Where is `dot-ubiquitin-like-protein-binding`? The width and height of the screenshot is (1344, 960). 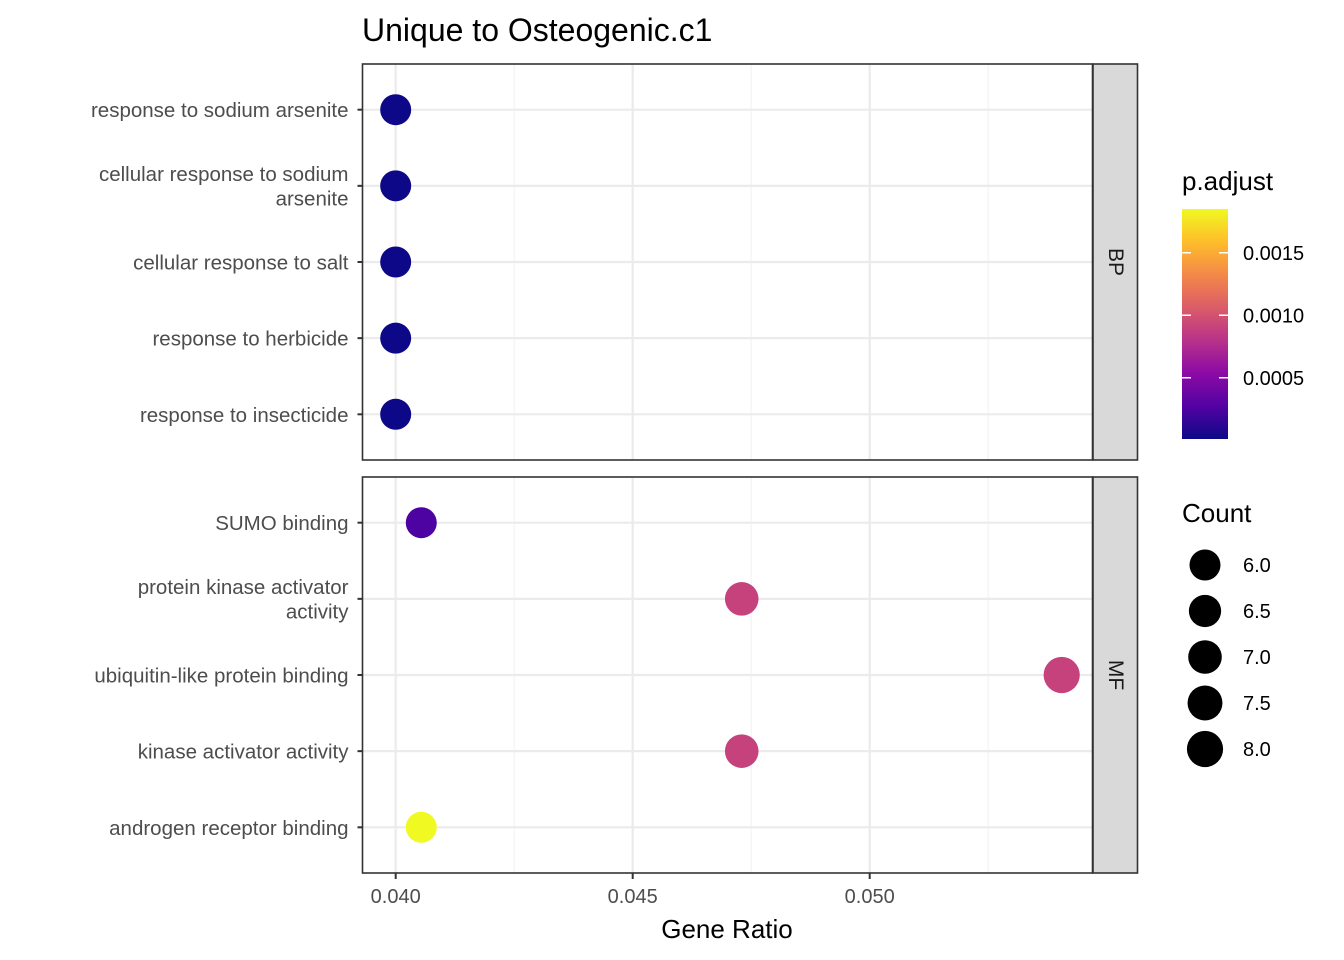 dot-ubiquitin-like-protein-binding is located at coordinates (1061, 675).